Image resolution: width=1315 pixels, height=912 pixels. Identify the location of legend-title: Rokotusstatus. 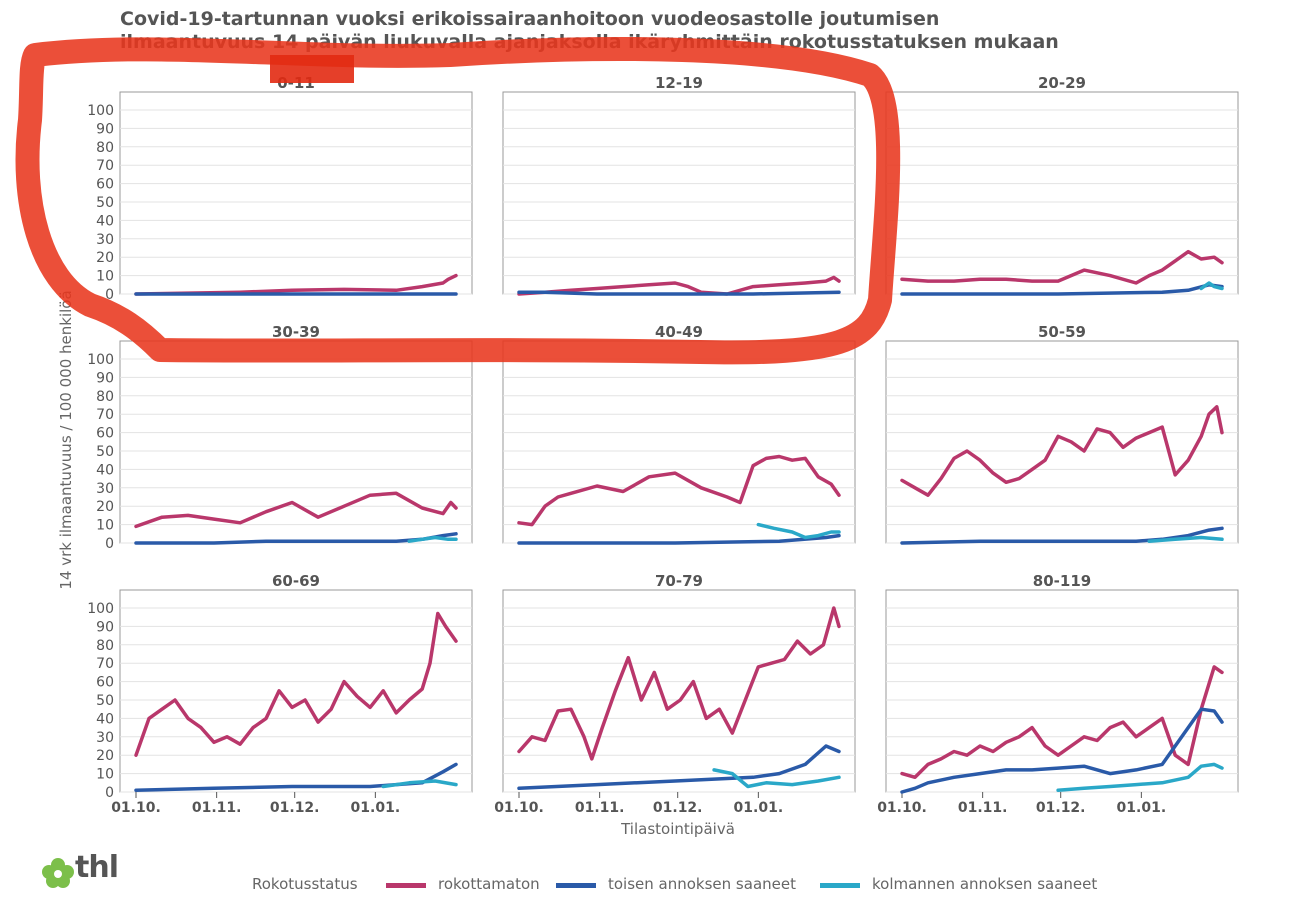
(305, 884).